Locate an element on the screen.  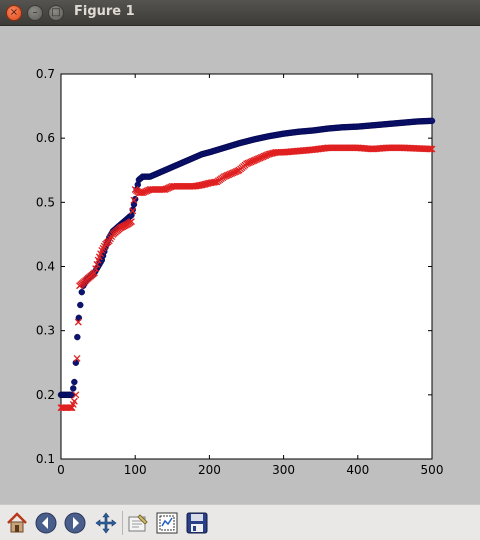
toolbar-separator is located at coordinates (122, 523).